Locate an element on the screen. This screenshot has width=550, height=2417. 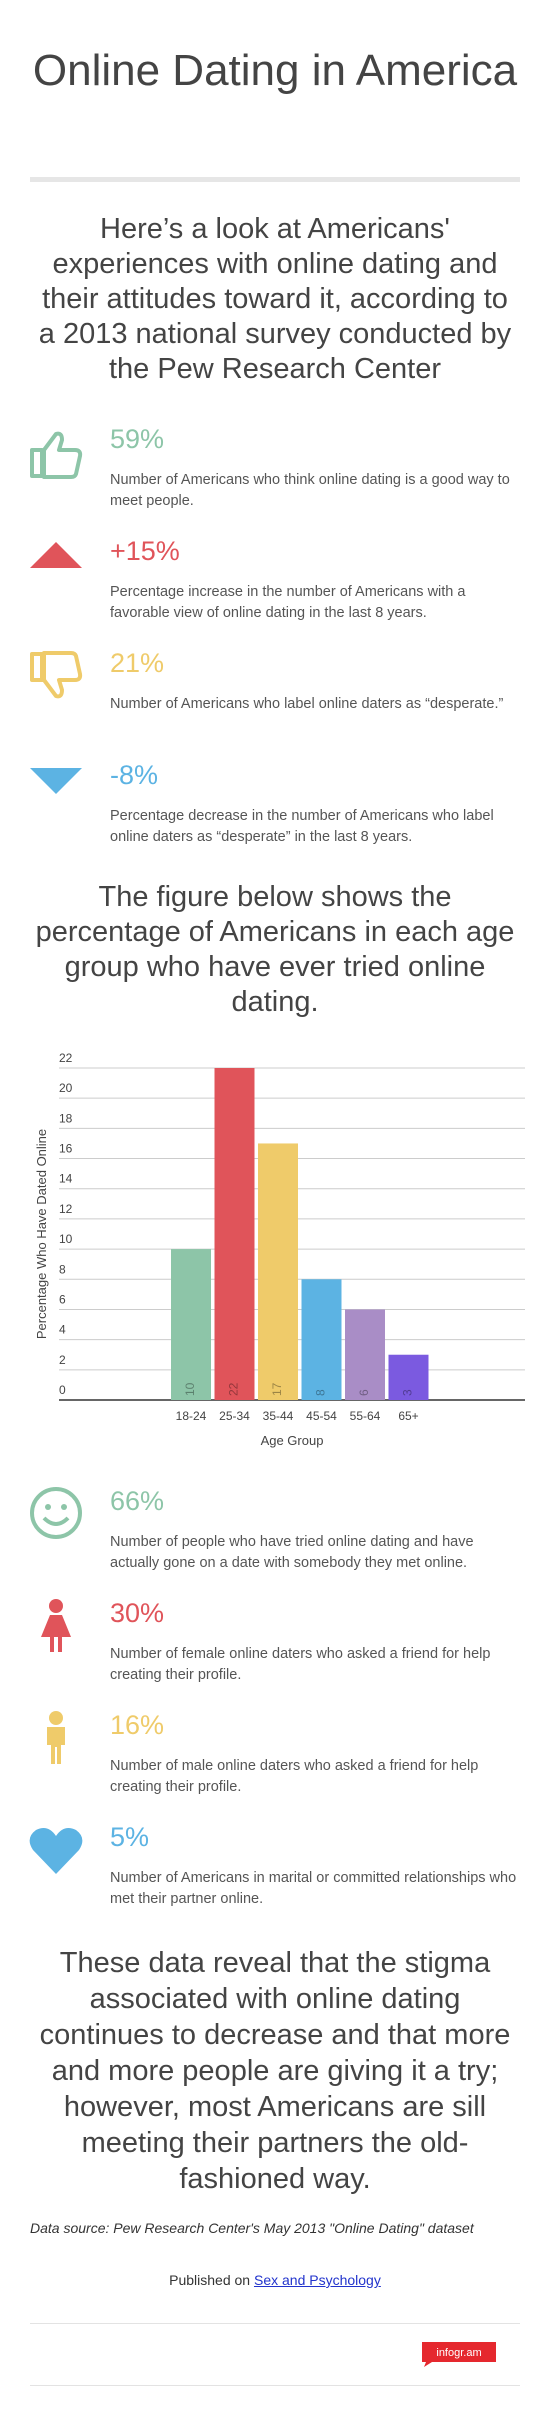
stat-value: -8% is located at coordinates (134, 775).